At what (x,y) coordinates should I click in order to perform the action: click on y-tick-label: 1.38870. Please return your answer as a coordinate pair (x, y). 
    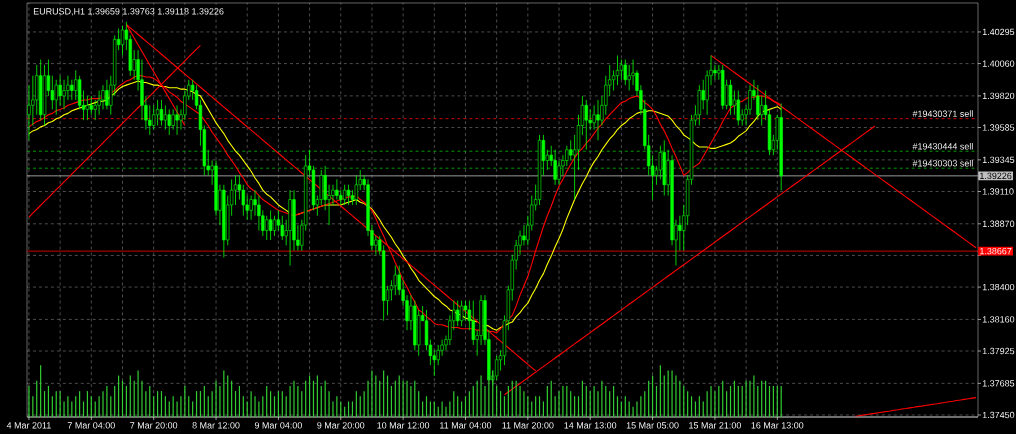
    Looking at the image, I should click on (998, 223).